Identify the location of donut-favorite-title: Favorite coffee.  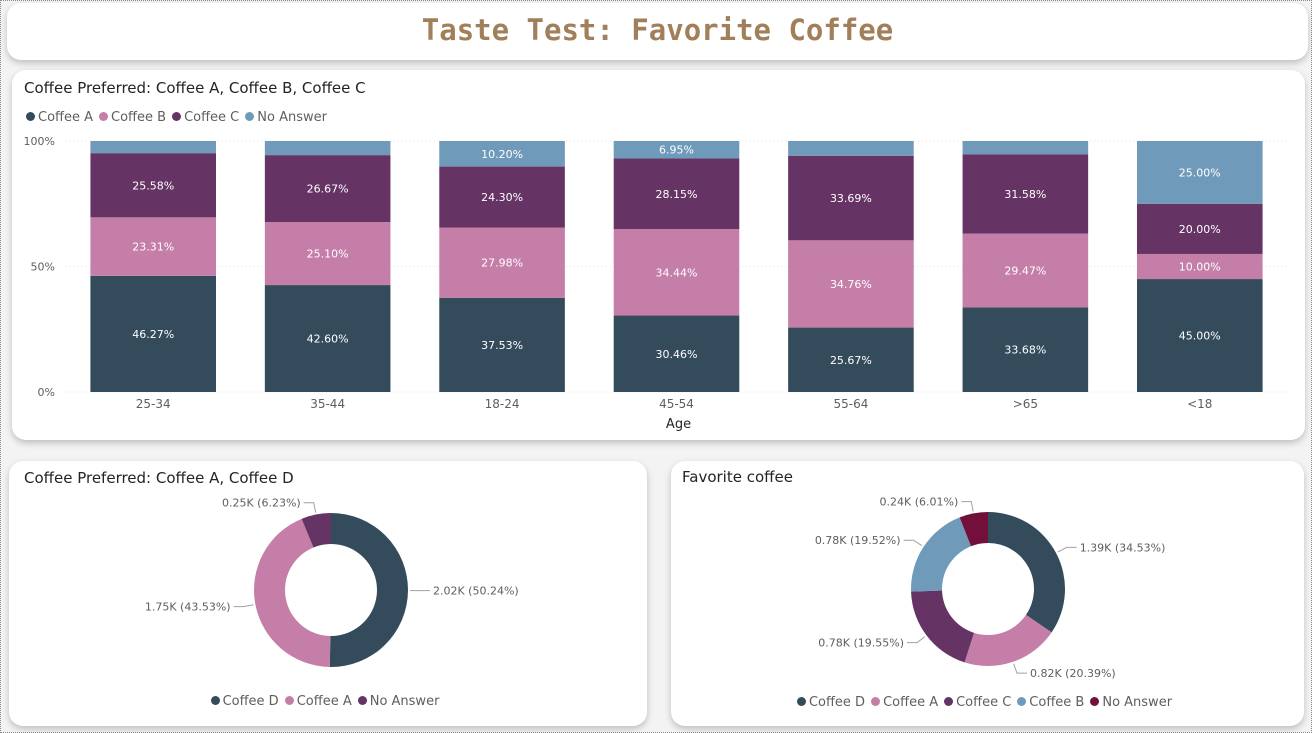
(737, 477).